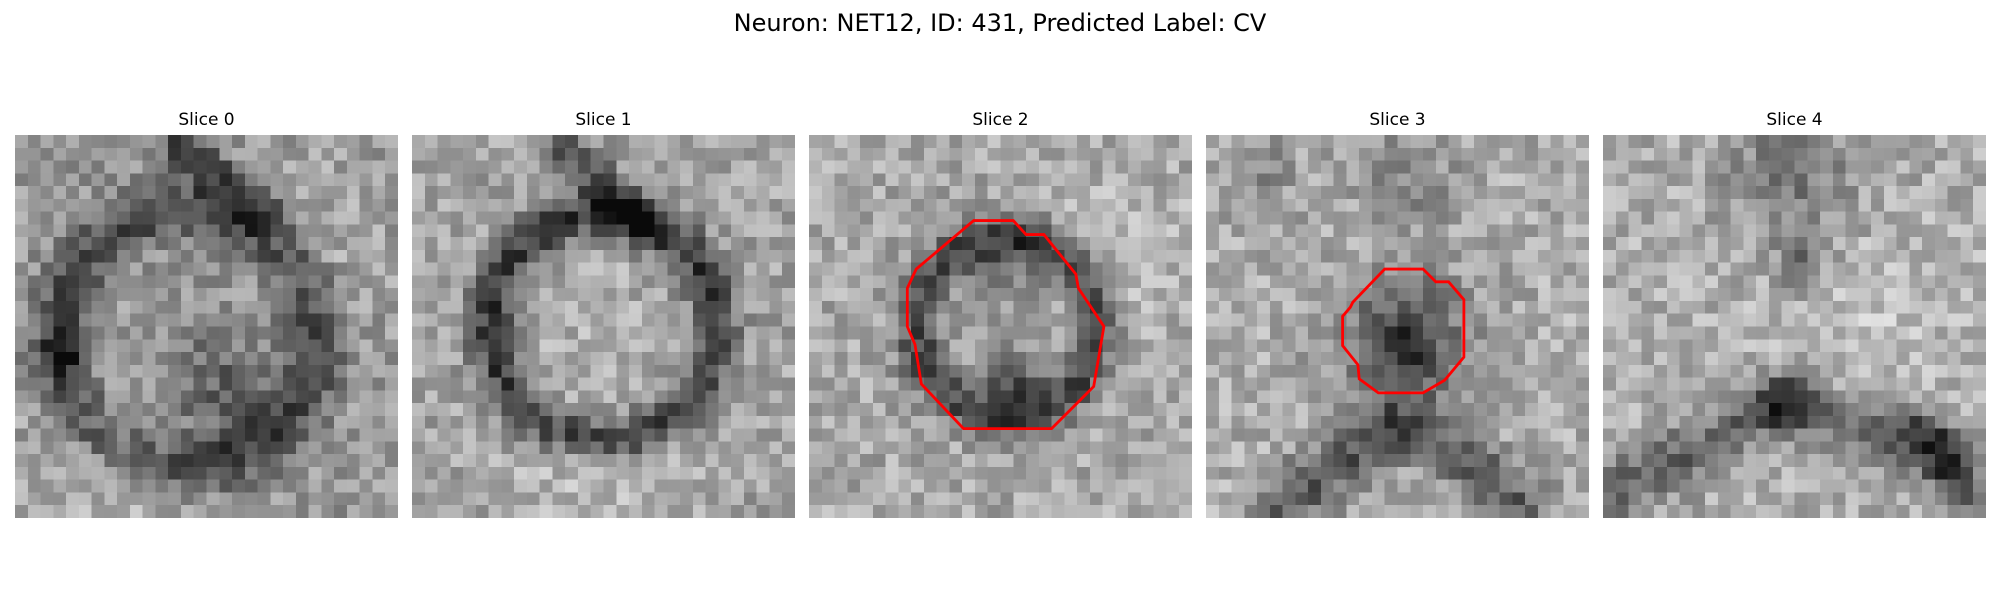 The height and width of the screenshot is (600, 2000). I want to click on slice-title: Slice 2, so click(1000, 120).